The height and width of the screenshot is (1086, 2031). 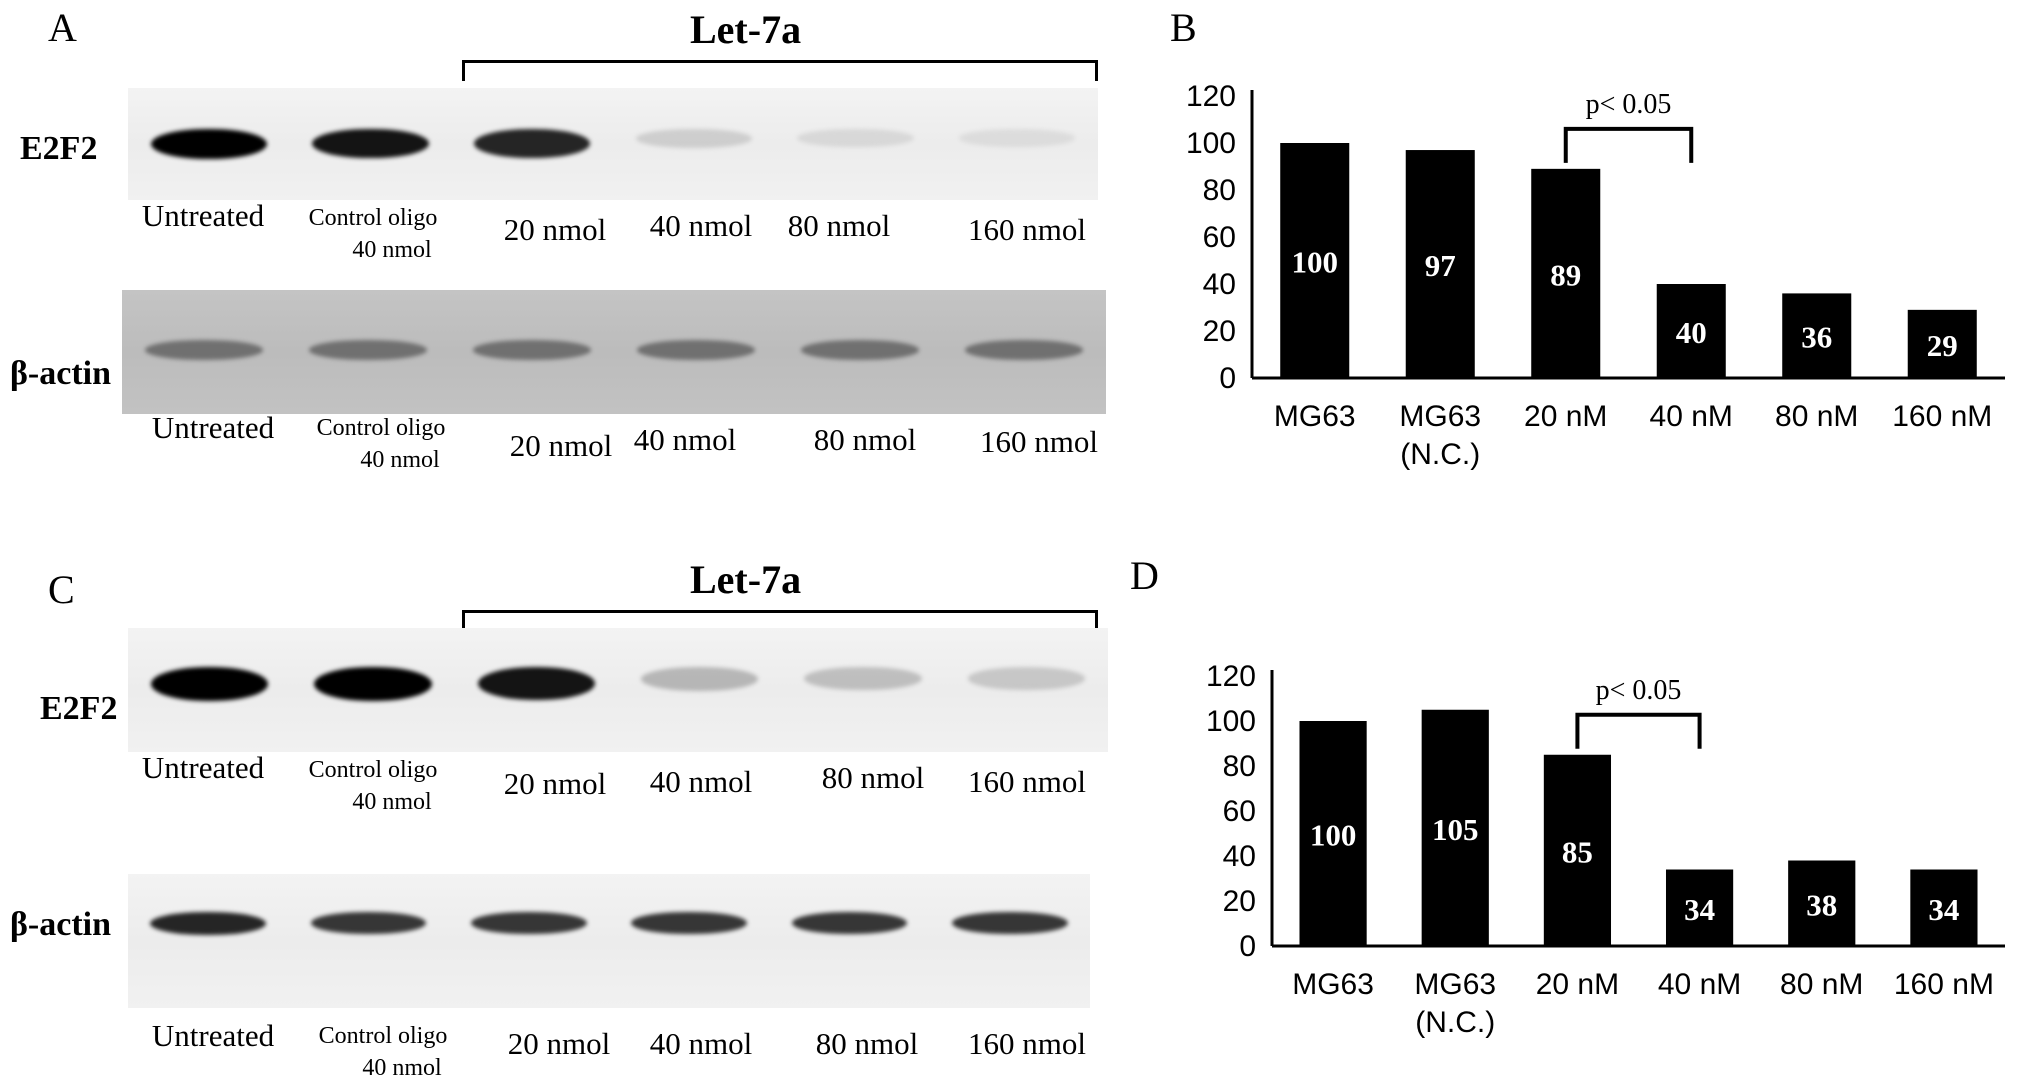 What do you see at coordinates (1183, 27) in the screenshot?
I see `panel-letter-b: B` at bounding box center [1183, 27].